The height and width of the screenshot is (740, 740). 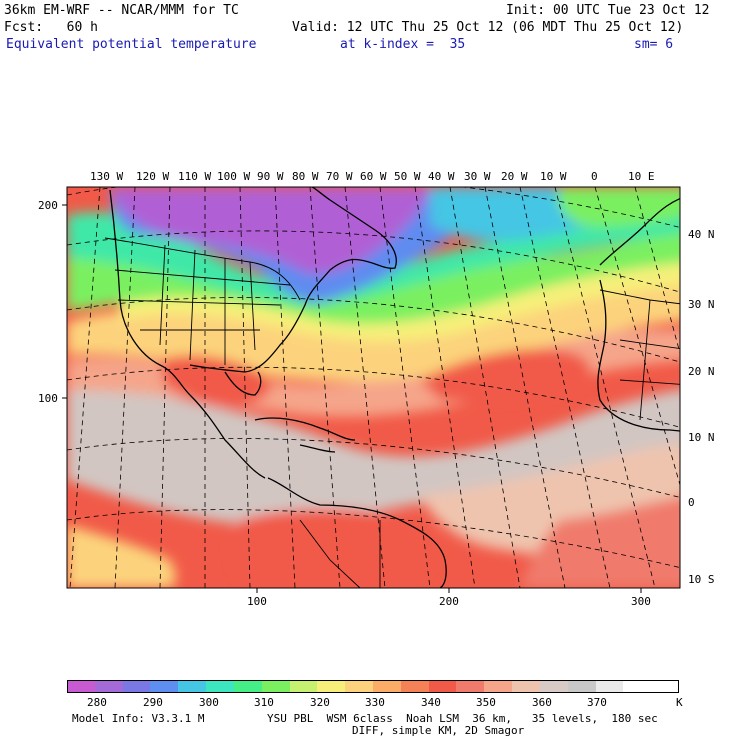 I want to click on lon-label: 110 W, so click(x=195, y=176).